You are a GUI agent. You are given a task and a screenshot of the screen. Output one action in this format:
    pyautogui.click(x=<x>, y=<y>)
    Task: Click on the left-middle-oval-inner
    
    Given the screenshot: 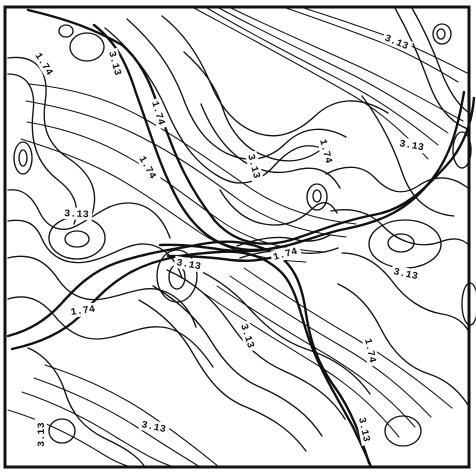 What is the action you would take?
    pyautogui.click(x=77, y=239)
    